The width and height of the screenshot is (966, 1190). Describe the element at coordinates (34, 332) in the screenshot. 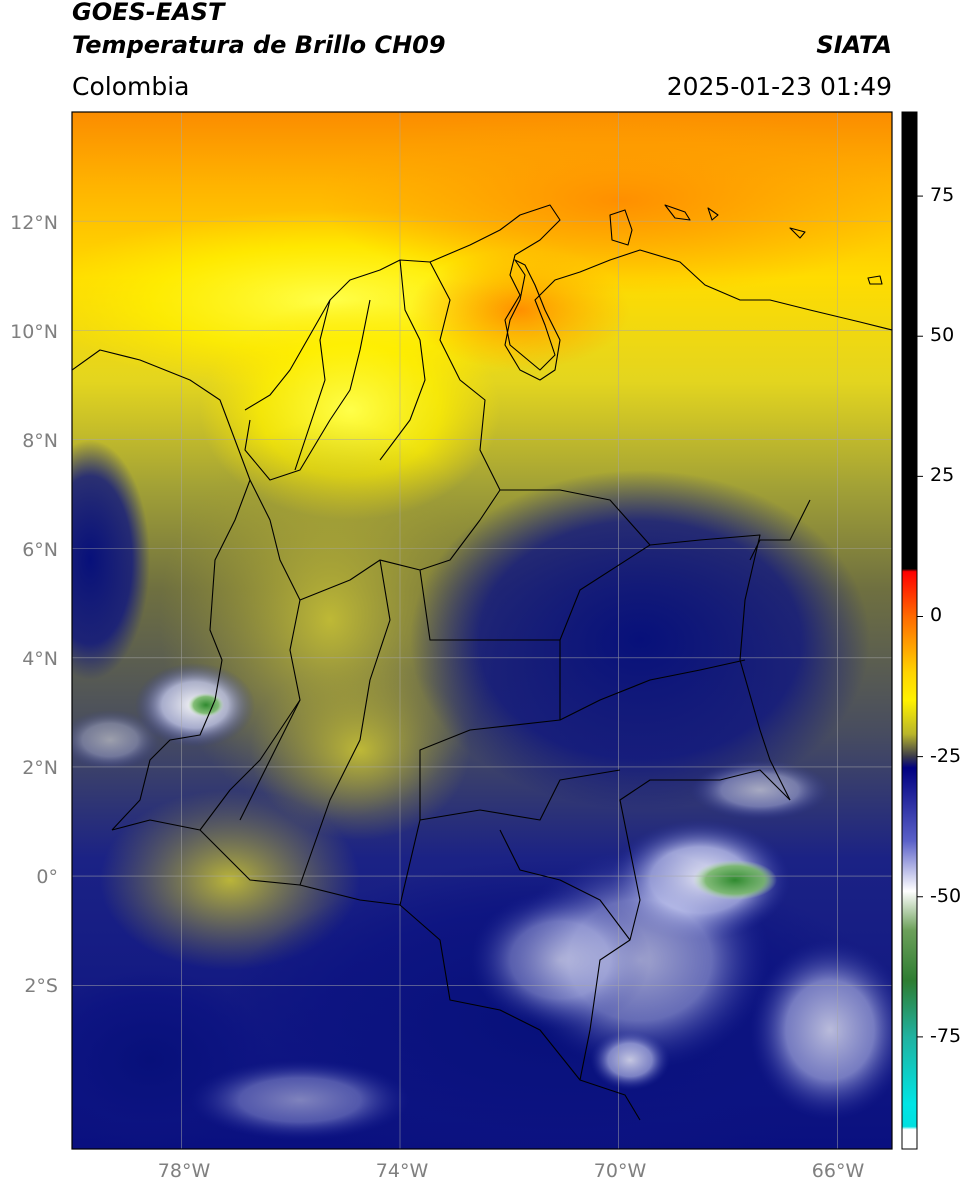

I see `lat-label-10n: 10°N` at that location.